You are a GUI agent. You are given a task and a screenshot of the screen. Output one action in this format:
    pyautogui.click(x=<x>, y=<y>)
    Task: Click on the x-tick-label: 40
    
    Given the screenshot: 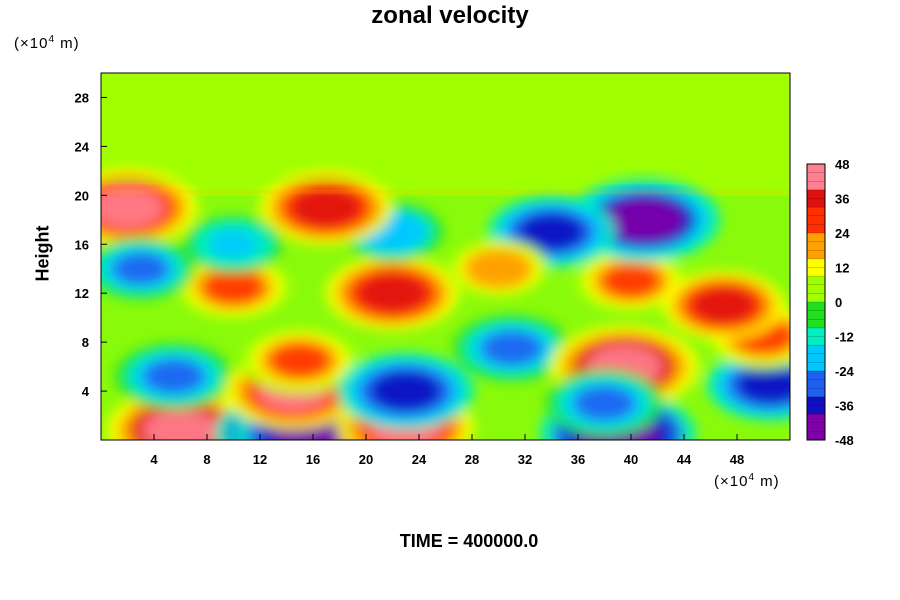 What is the action you would take?
    pyautogui.click(x=631, y=459)
    